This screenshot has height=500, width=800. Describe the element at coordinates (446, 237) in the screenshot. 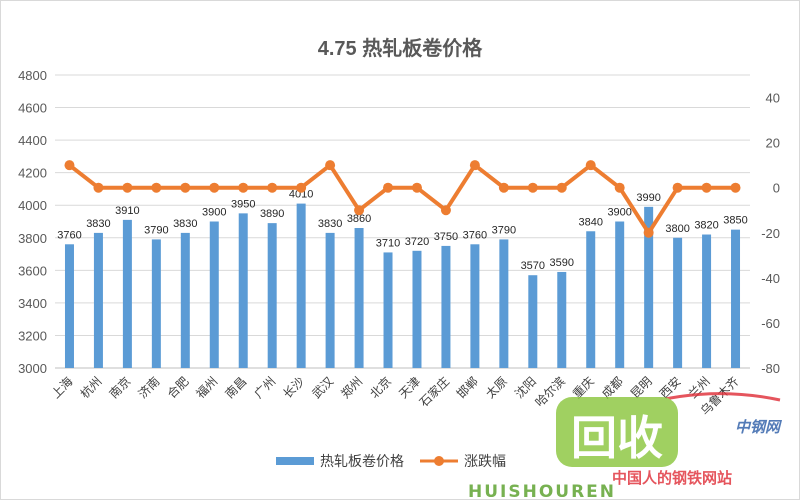

I see `bar-data-label: 3750` at that location.